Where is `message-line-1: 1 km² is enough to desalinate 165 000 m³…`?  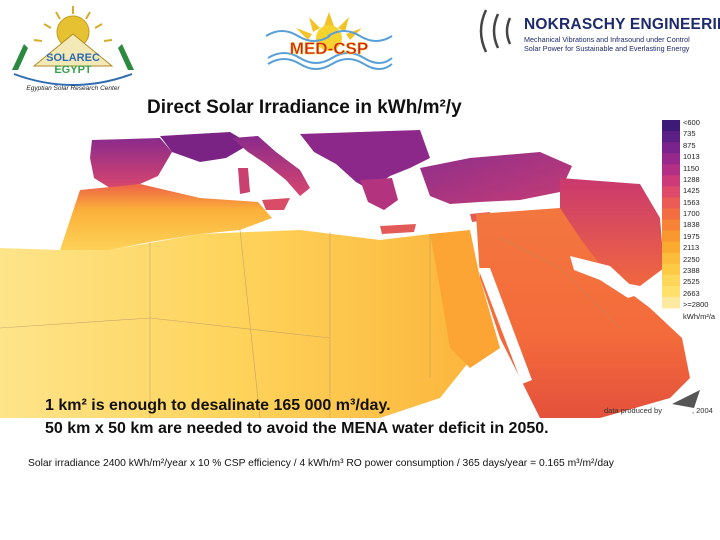 message-line-1: 1 km² is enough to desalinate 165 000 m³… is located at coordinates (218, 405).